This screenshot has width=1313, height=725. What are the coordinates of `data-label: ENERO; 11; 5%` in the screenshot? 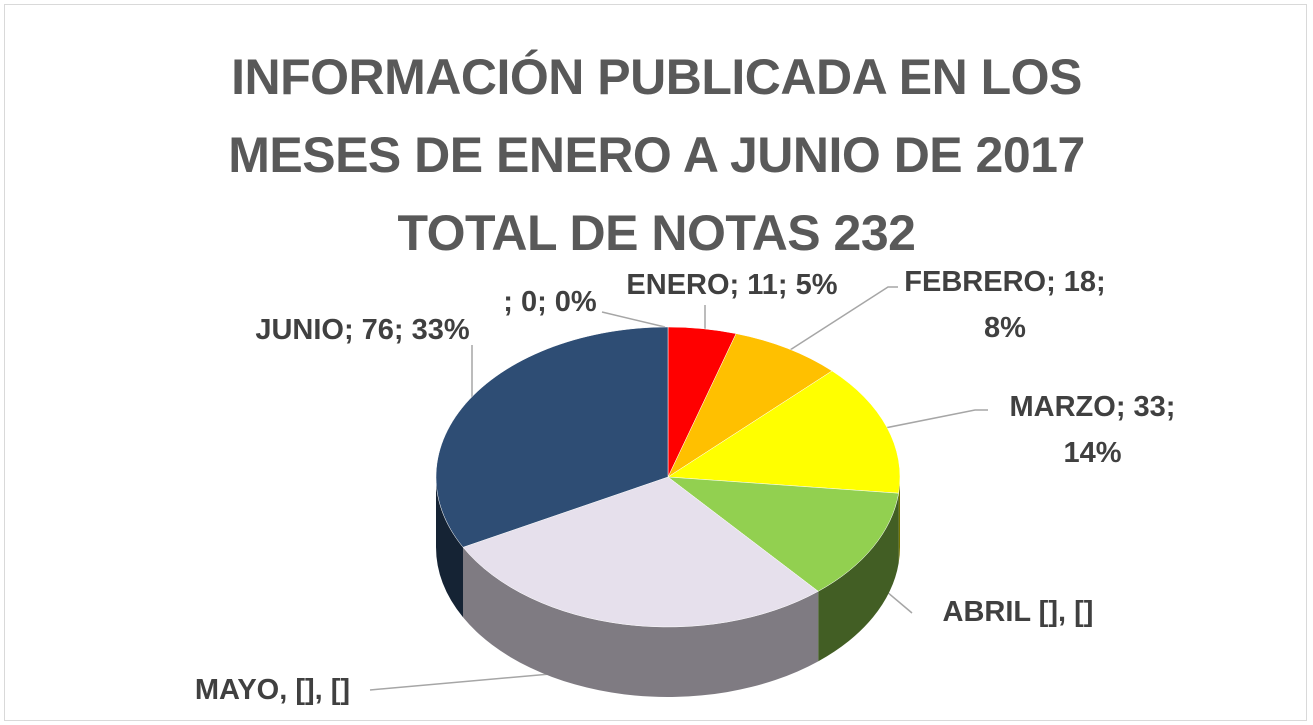 It's located at (732, 285).